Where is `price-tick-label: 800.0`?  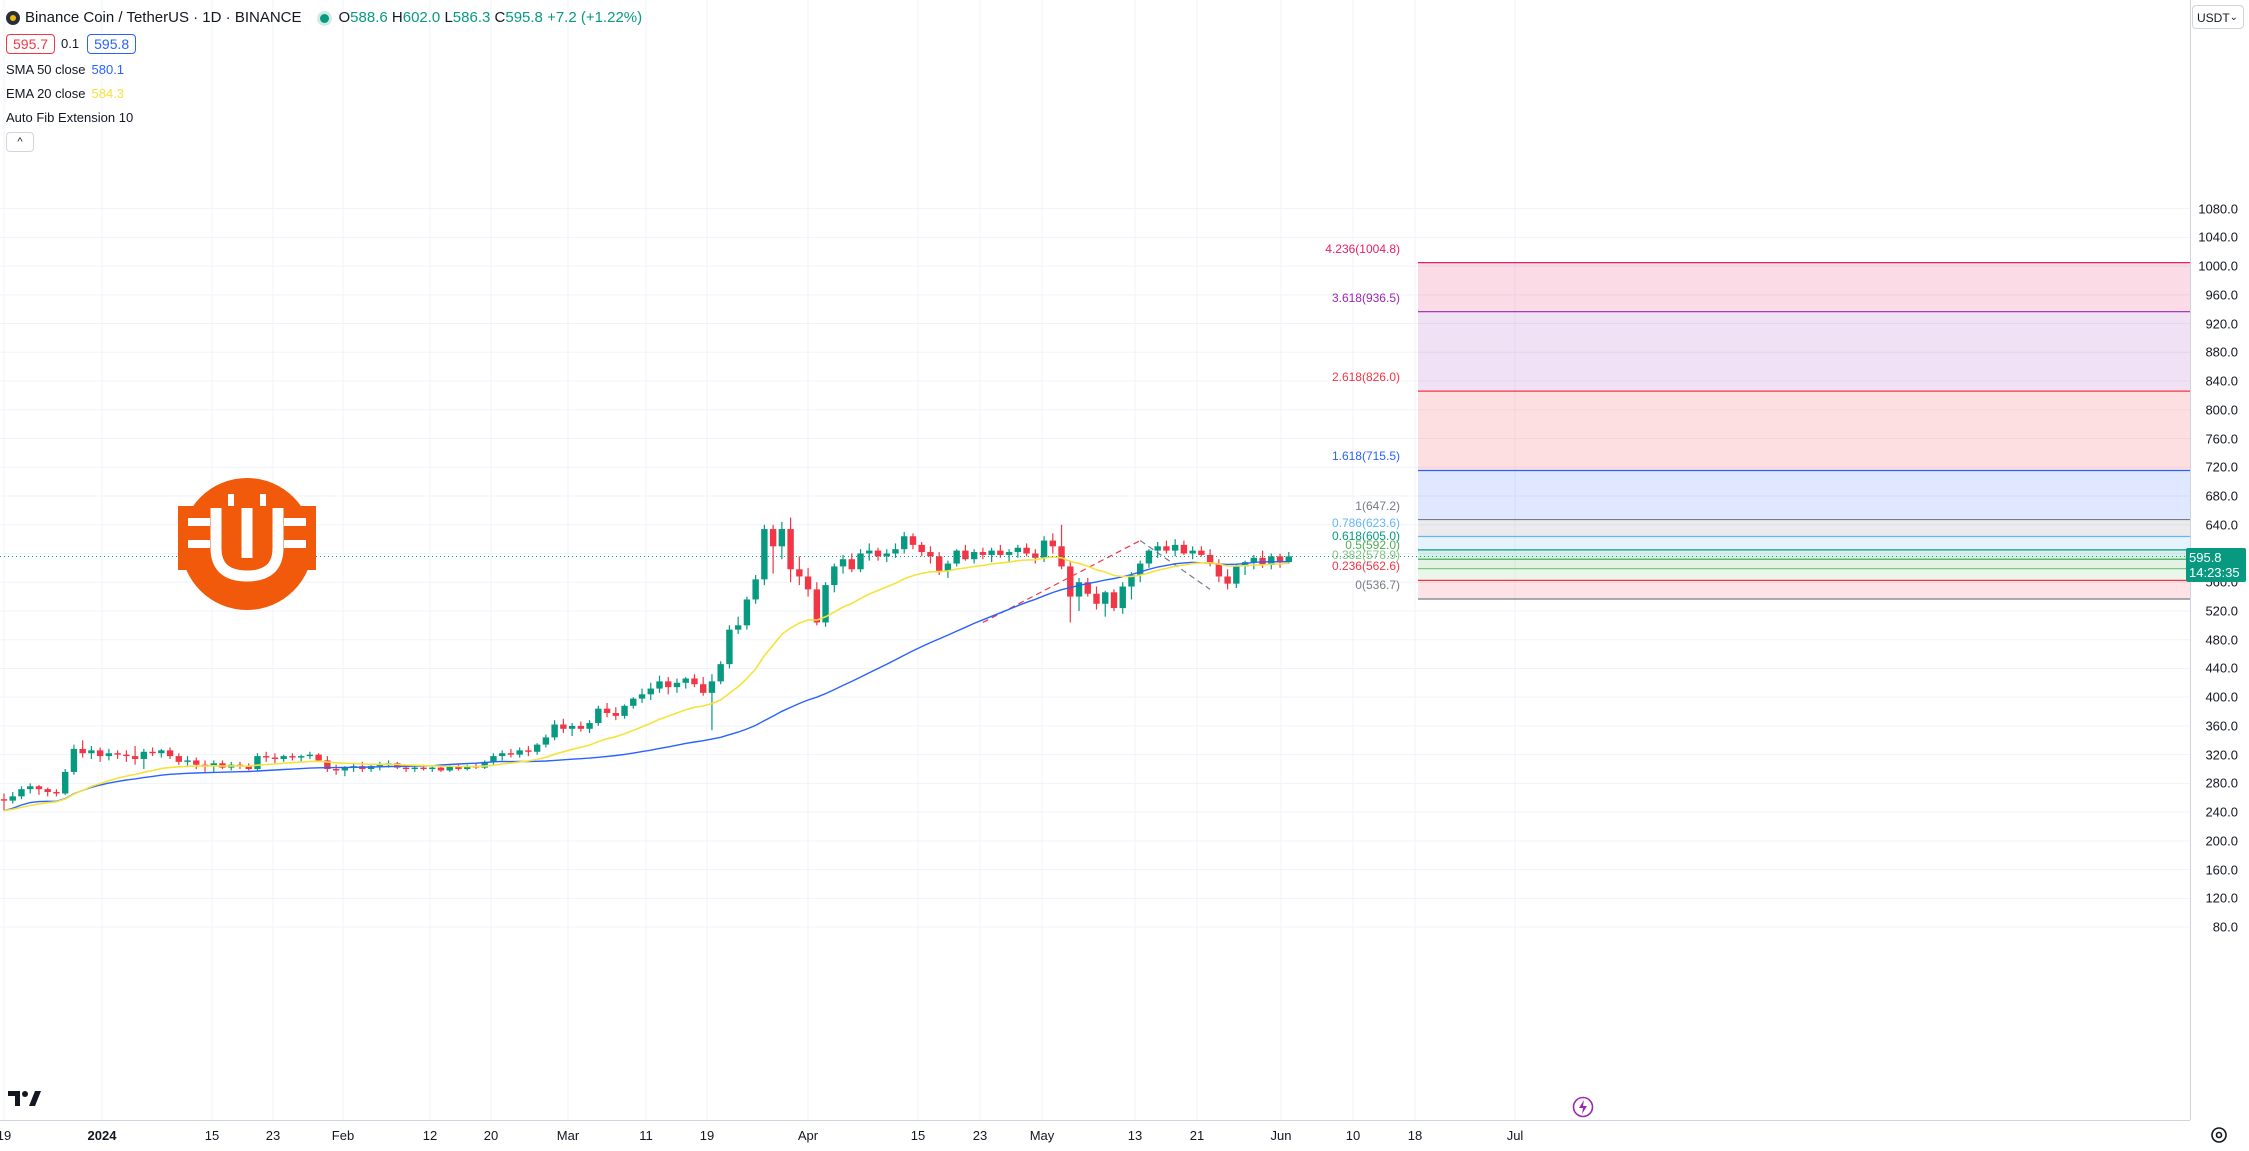
price-tick-label: 800.0 is located at coordinates (2221, 410).